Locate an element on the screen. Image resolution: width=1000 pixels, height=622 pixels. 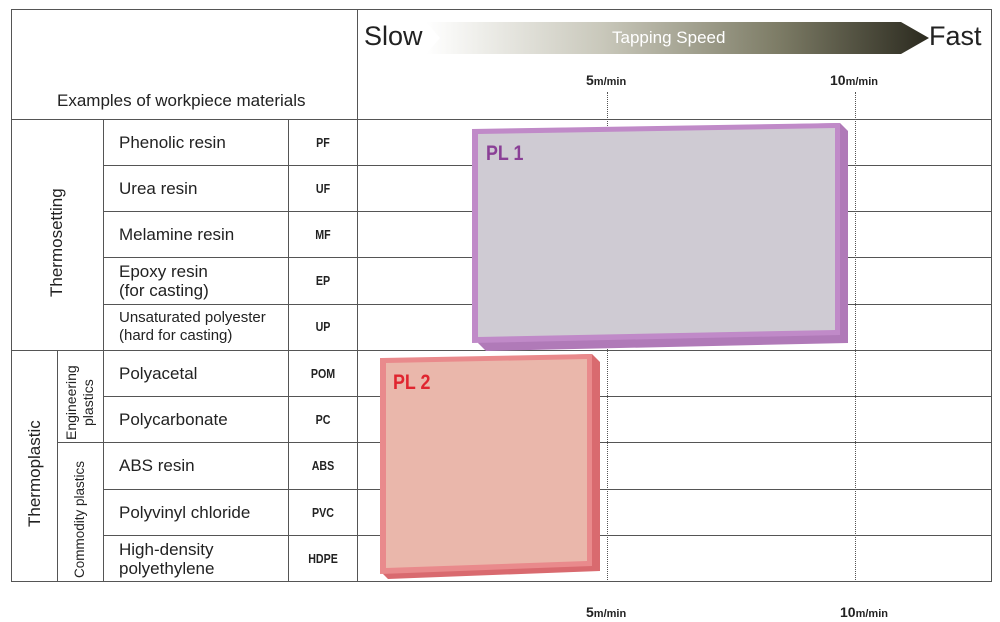
material-name: Melamine resin is located at coordinates (177, 234).